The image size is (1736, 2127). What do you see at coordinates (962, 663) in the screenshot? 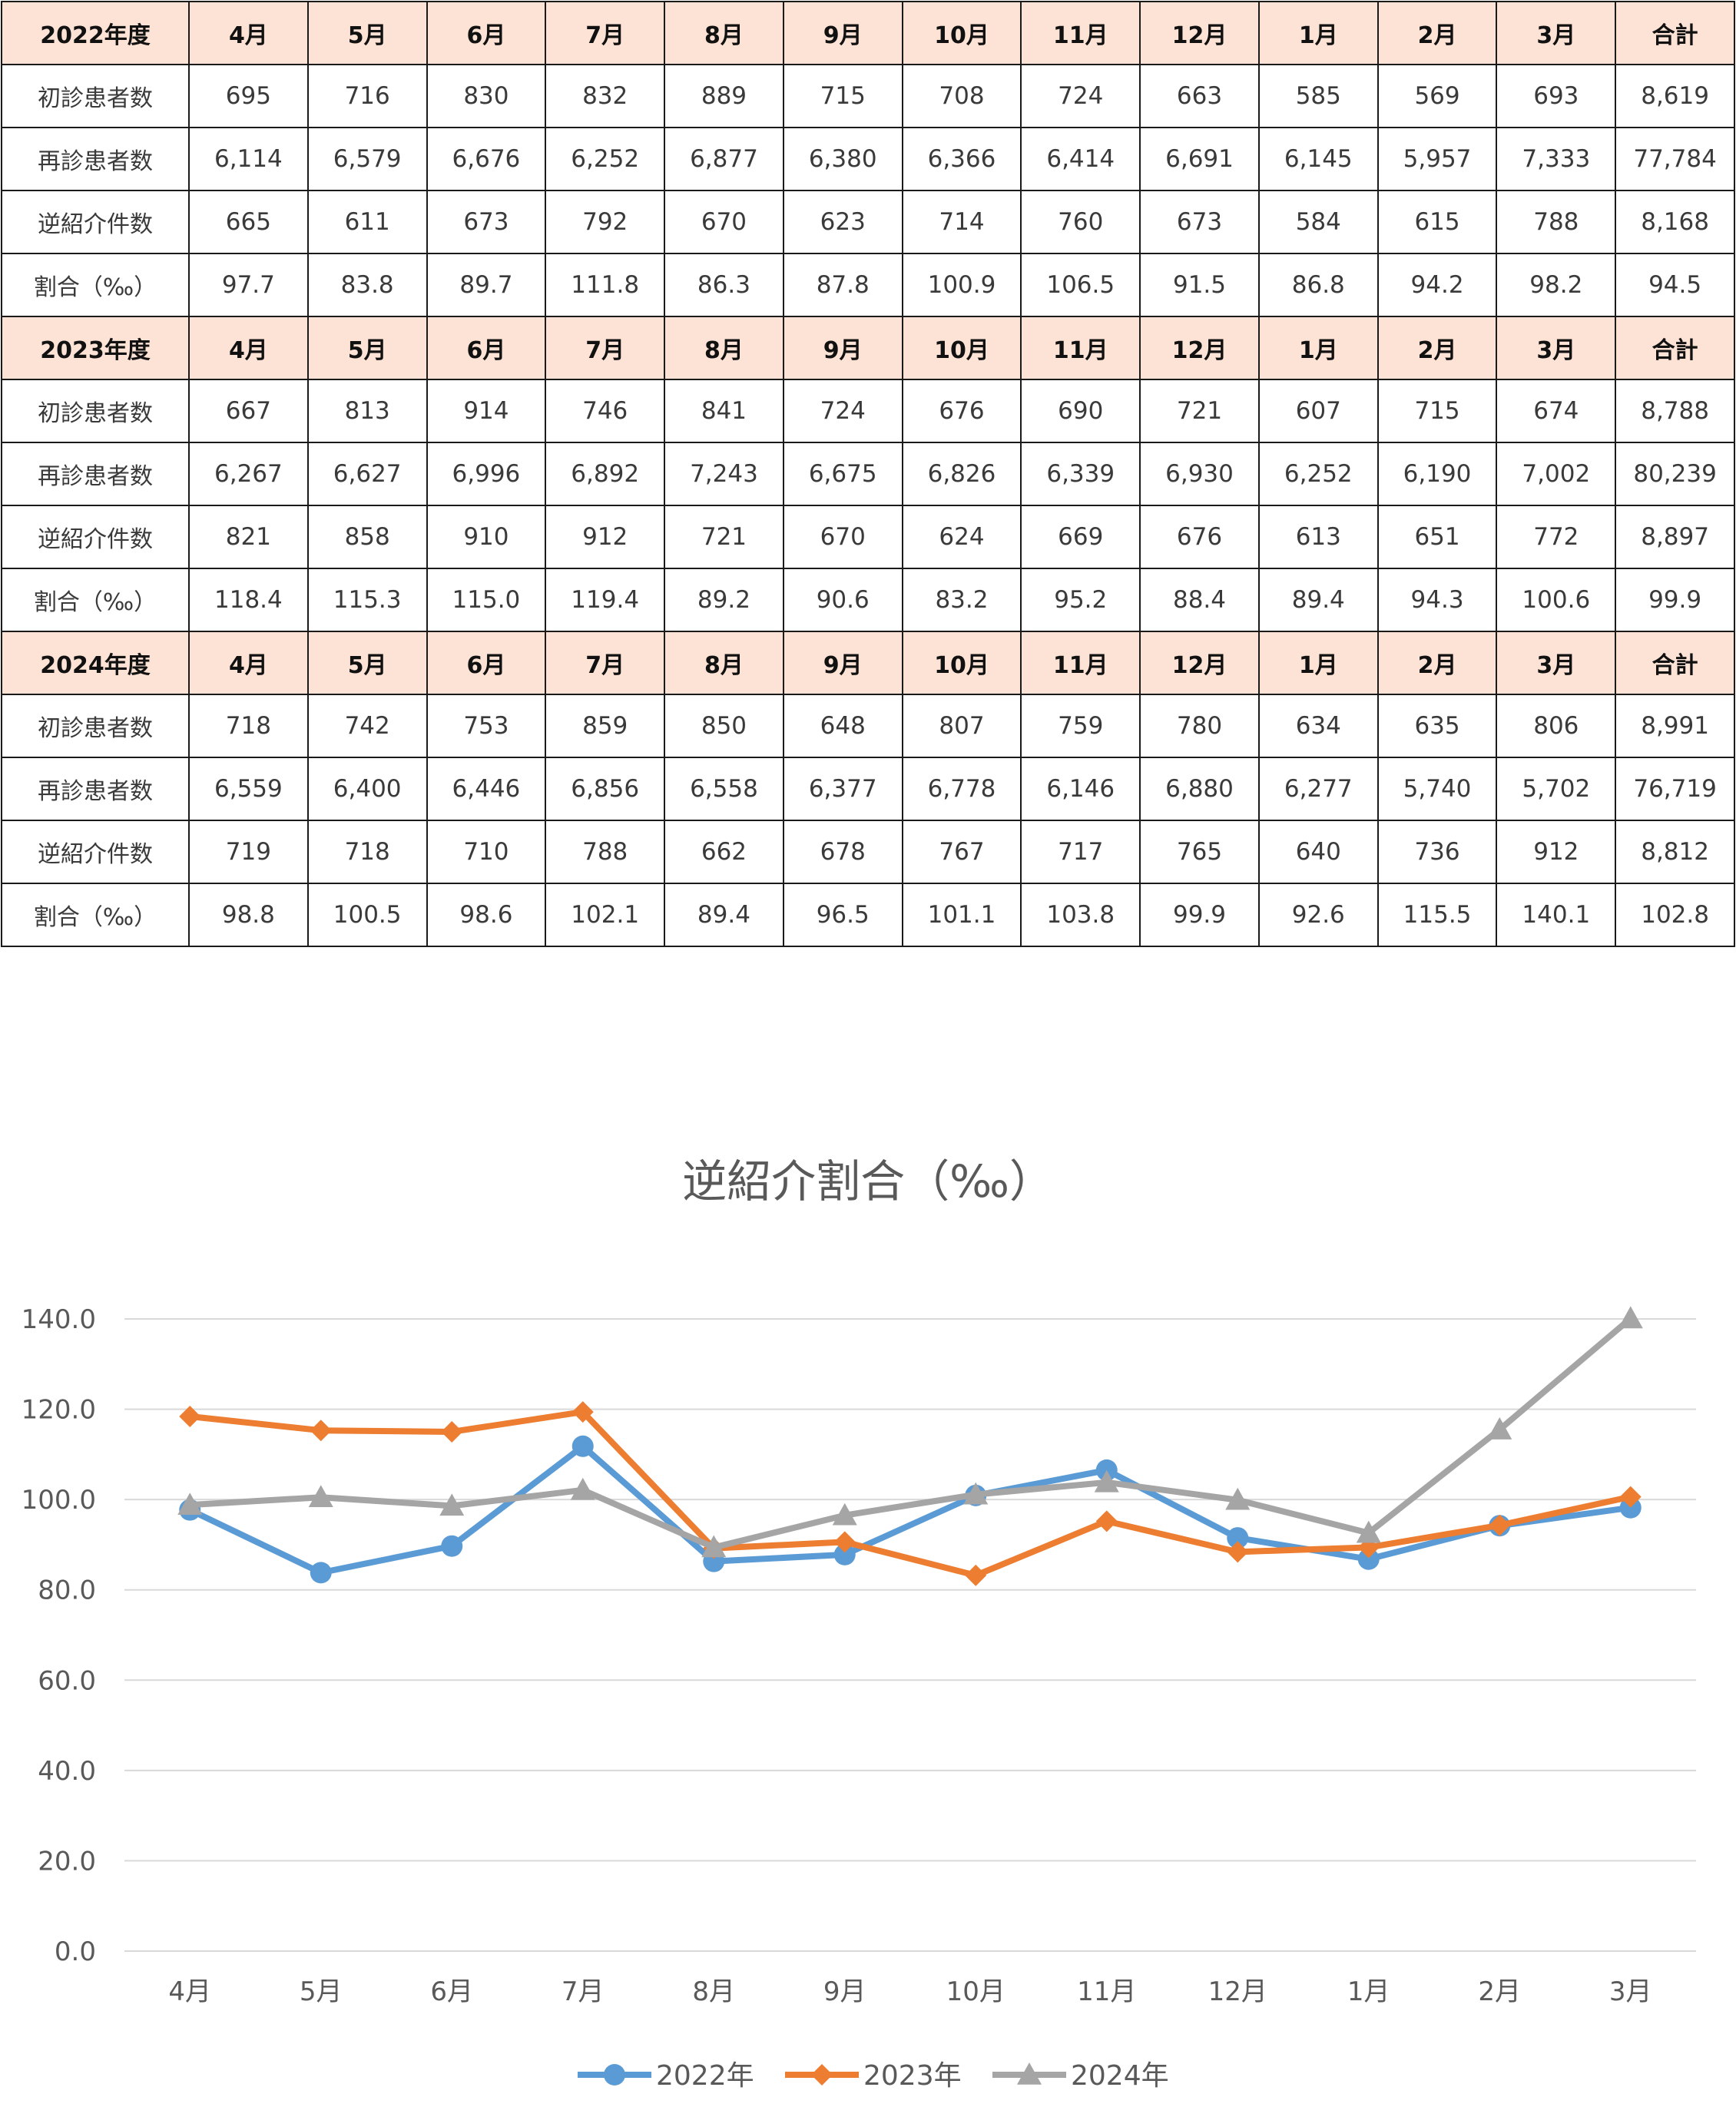
I see `column-header: 10月` at bounding box center [962, 663].